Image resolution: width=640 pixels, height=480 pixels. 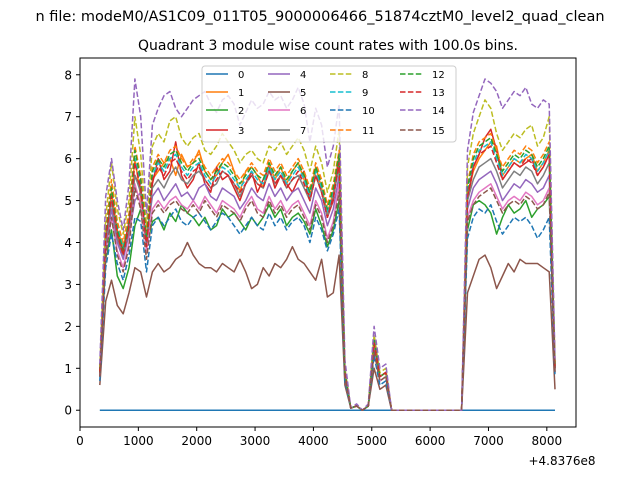 I want to click on legend-label-5: 5, so click(x=303, y=93).